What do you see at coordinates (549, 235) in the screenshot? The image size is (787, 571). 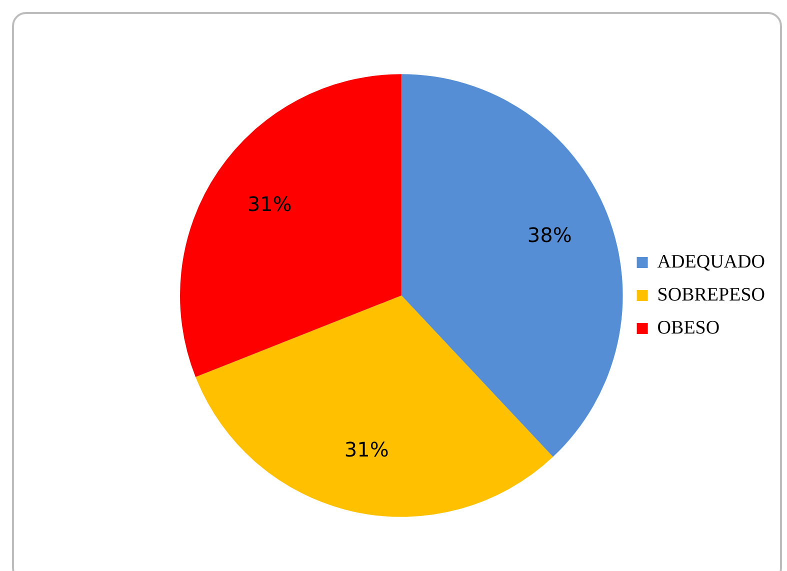 I see `data-label: 38%` at bounding box center [549, 235].